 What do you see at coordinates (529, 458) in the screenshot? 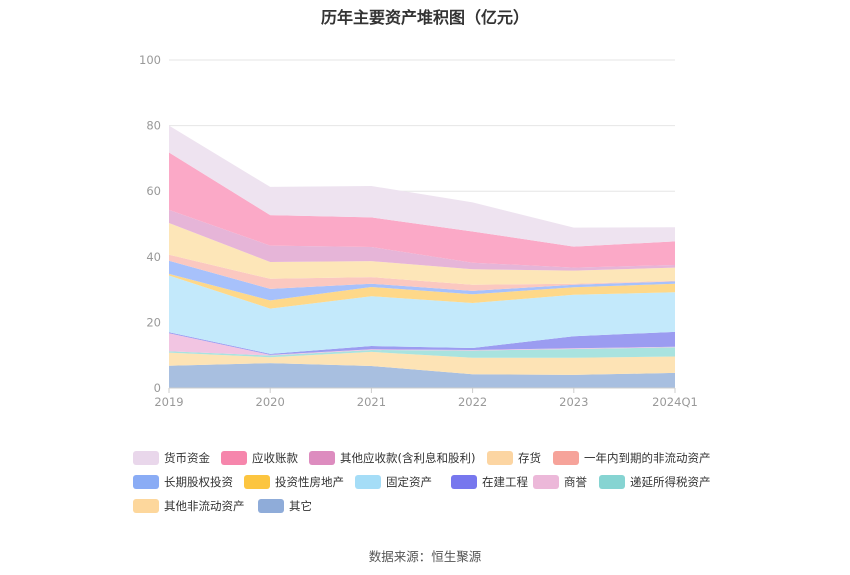
I see `legend-label: 存货` at bounding box center [529, 458].